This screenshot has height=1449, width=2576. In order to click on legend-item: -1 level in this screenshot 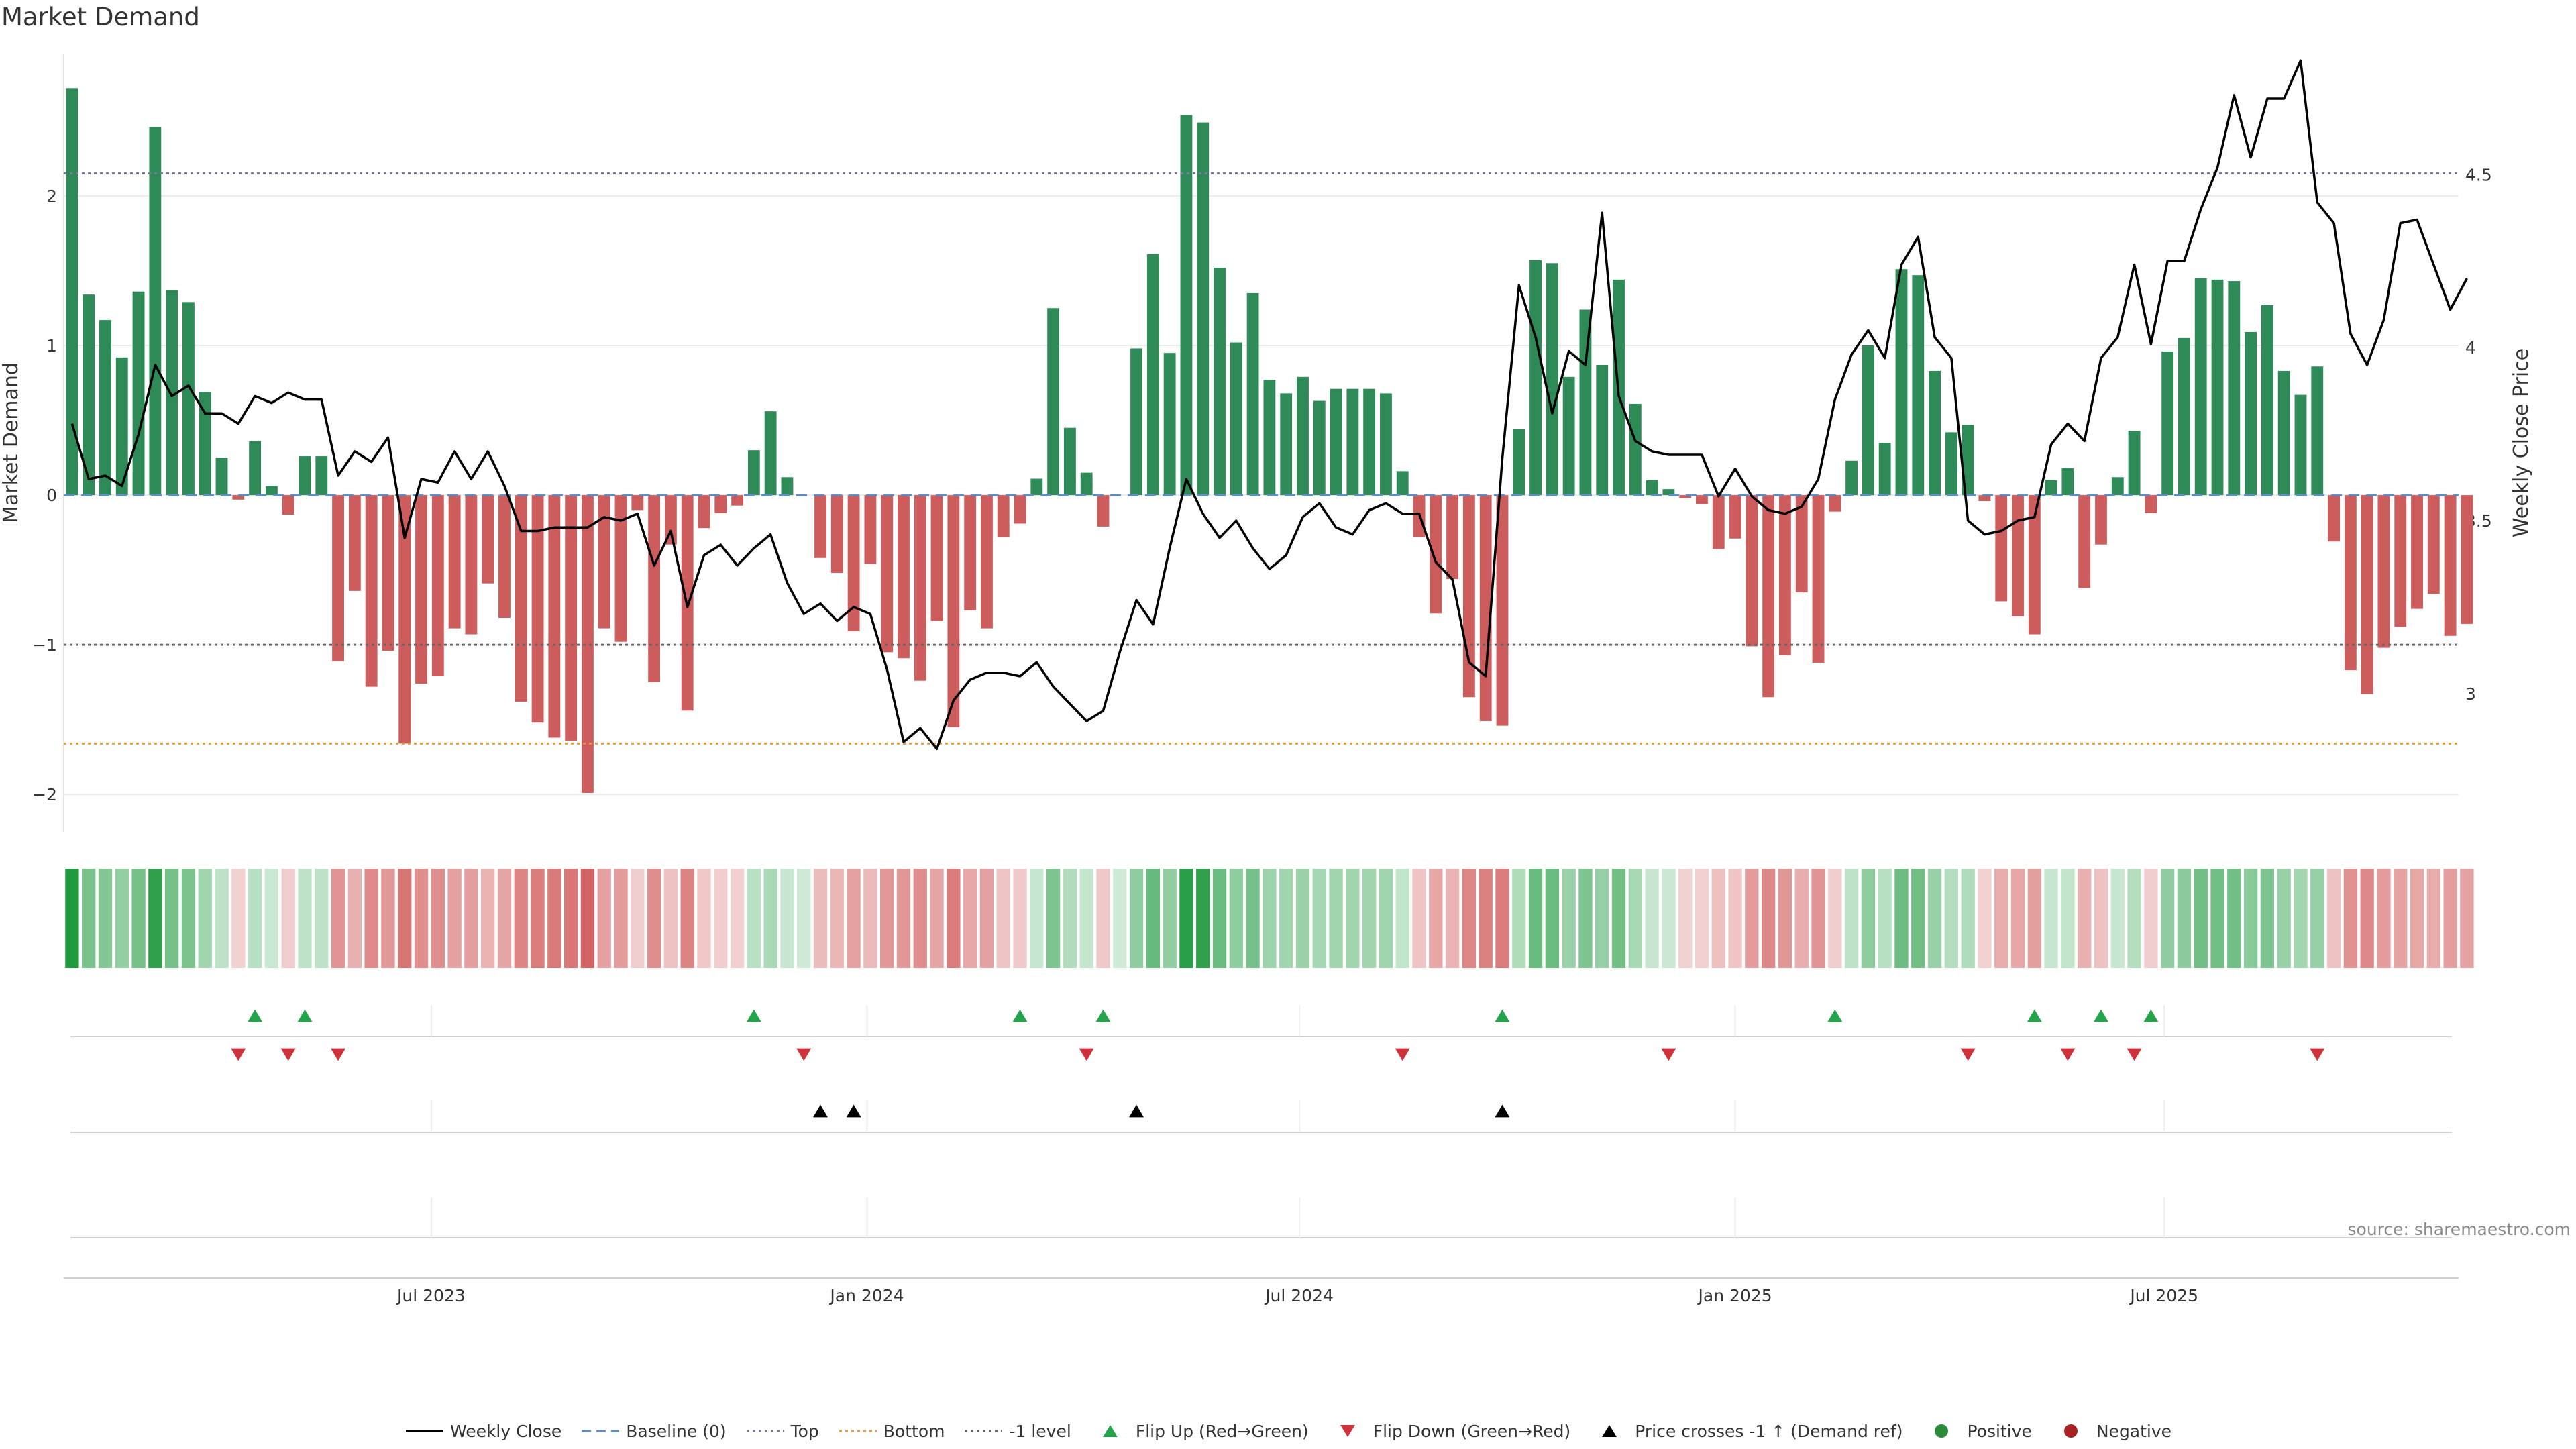, I will do `click(1017, 1431)`.